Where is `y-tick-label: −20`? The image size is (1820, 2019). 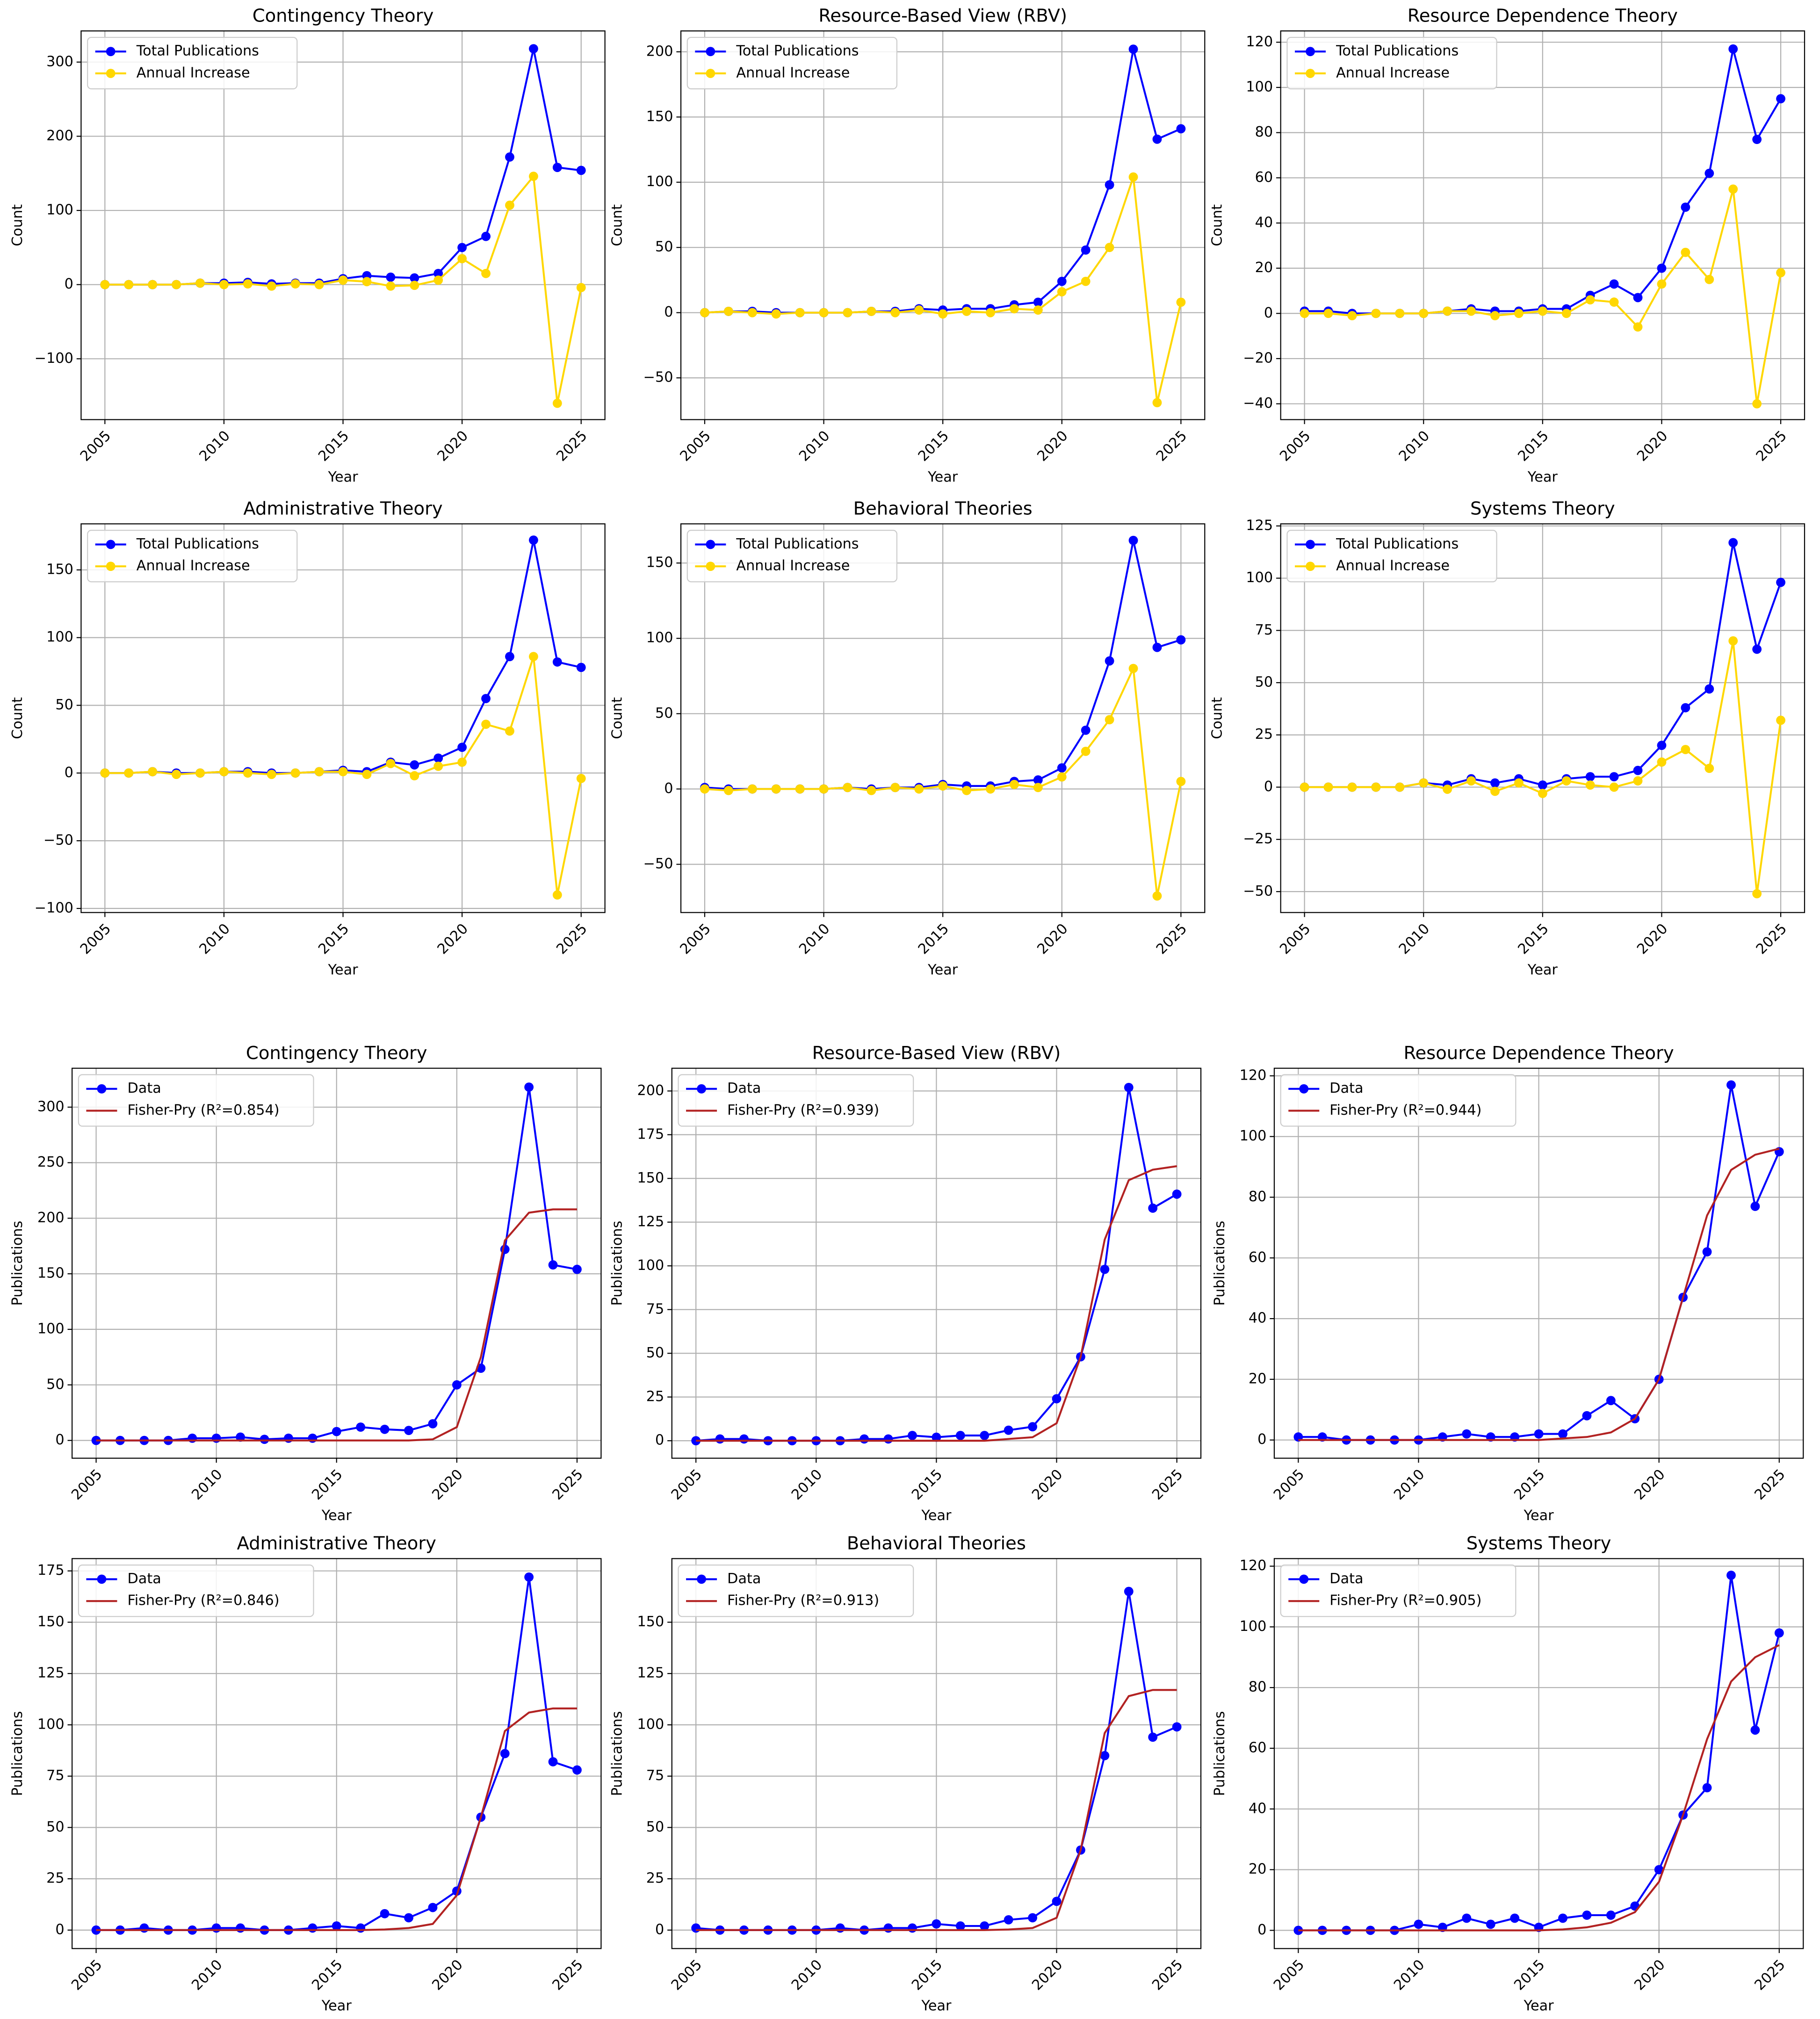 y-tick-label: −20 is located at coordinates (1258, 358).